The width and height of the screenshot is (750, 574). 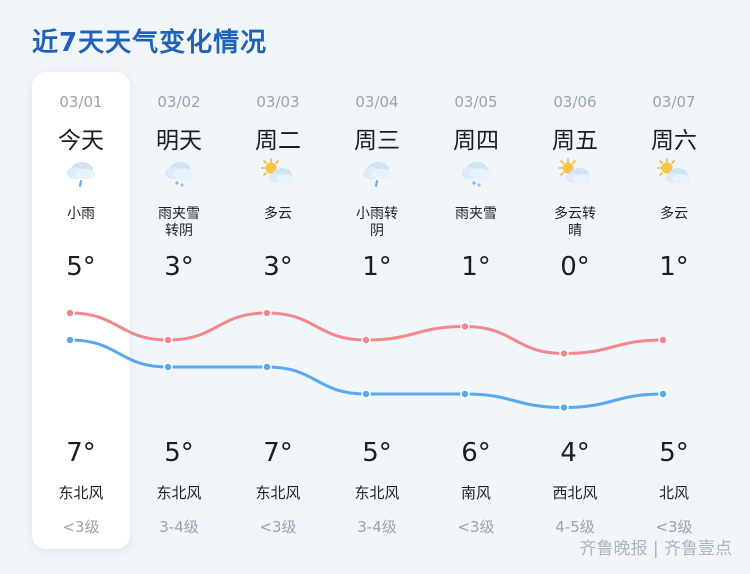 What do you see at coordinates (575, 267) in the screenshot?
I see `high-temp-label: 0°` at bounding box center [575, 267].